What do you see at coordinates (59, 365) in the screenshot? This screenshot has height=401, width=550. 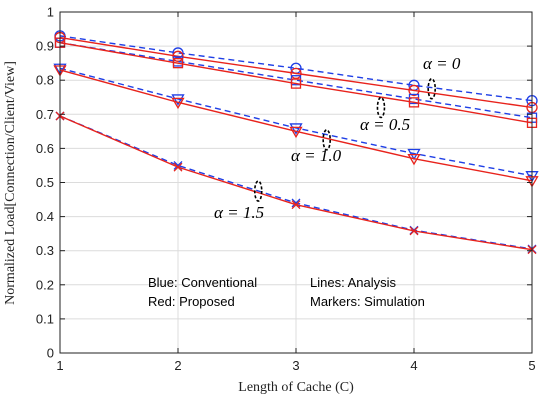 I see `x-tick-label: 1` at bounding box center [59, 365].